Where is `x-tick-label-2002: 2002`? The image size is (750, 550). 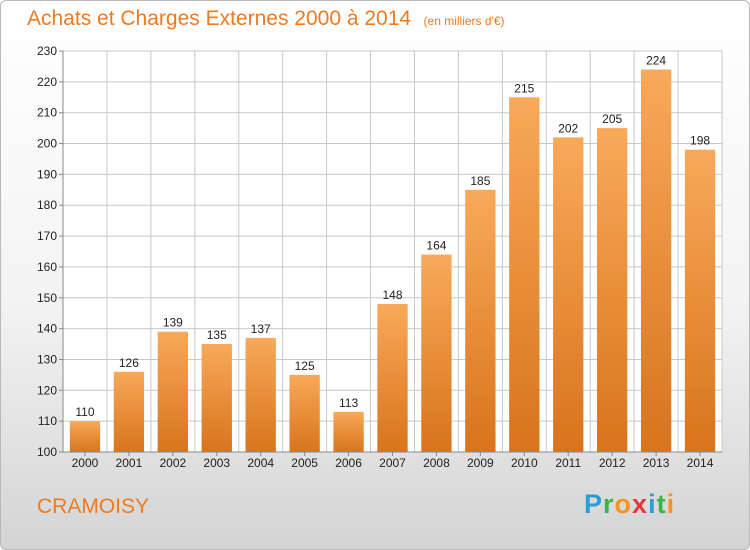
x-tick-label-2002: 2002 is located at coordinates (172, 463).